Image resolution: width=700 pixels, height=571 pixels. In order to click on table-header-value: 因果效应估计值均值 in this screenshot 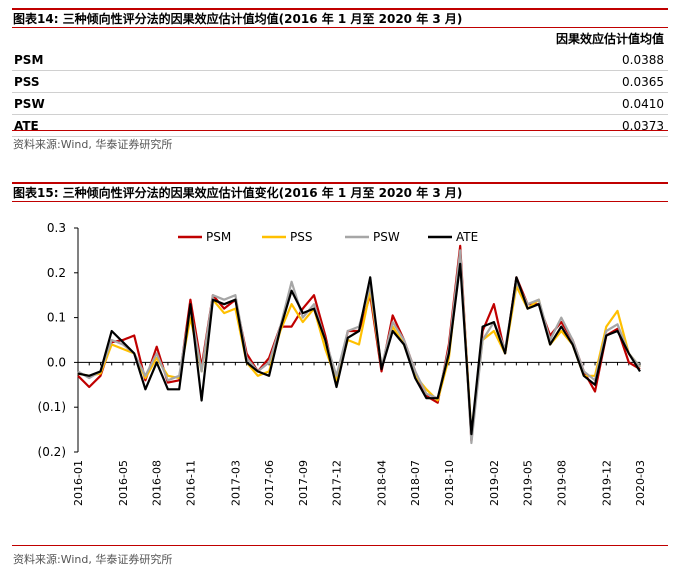, I will do `click(609, 39)`.